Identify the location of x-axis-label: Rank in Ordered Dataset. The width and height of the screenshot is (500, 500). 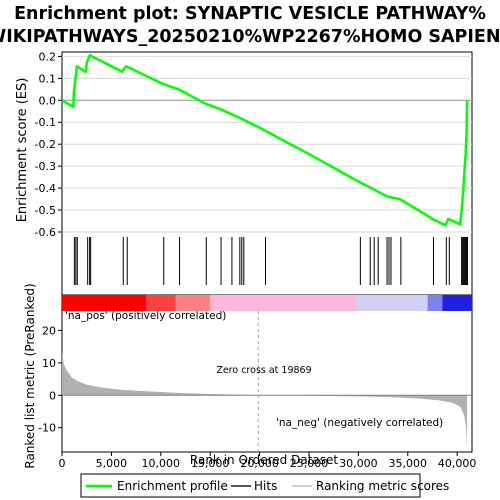
(264, 460).